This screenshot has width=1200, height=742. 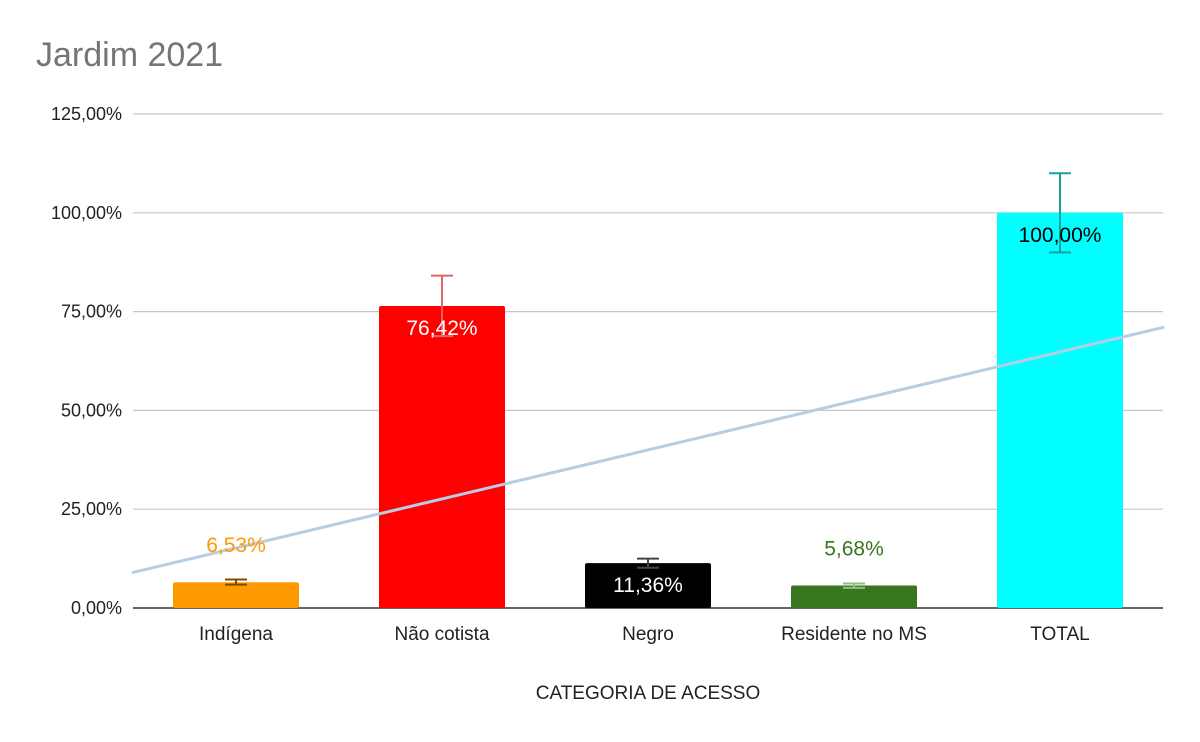 What do you see at coordinates (1059, 634) in the screenshot?
I see `x-tick-label: TOTAL` at bounding box center [1059, 634].